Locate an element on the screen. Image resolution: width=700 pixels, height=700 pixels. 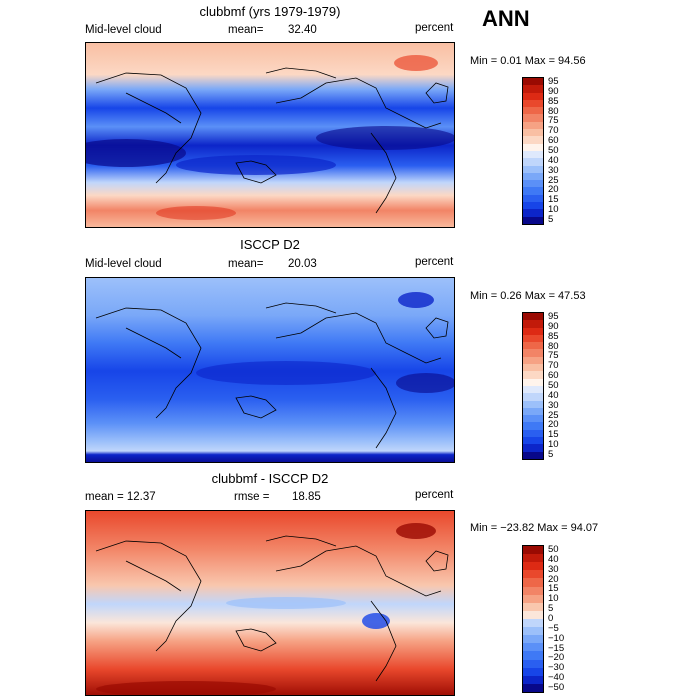
panel-3-stat-label: rmse = is located at coordinates (252, 497).